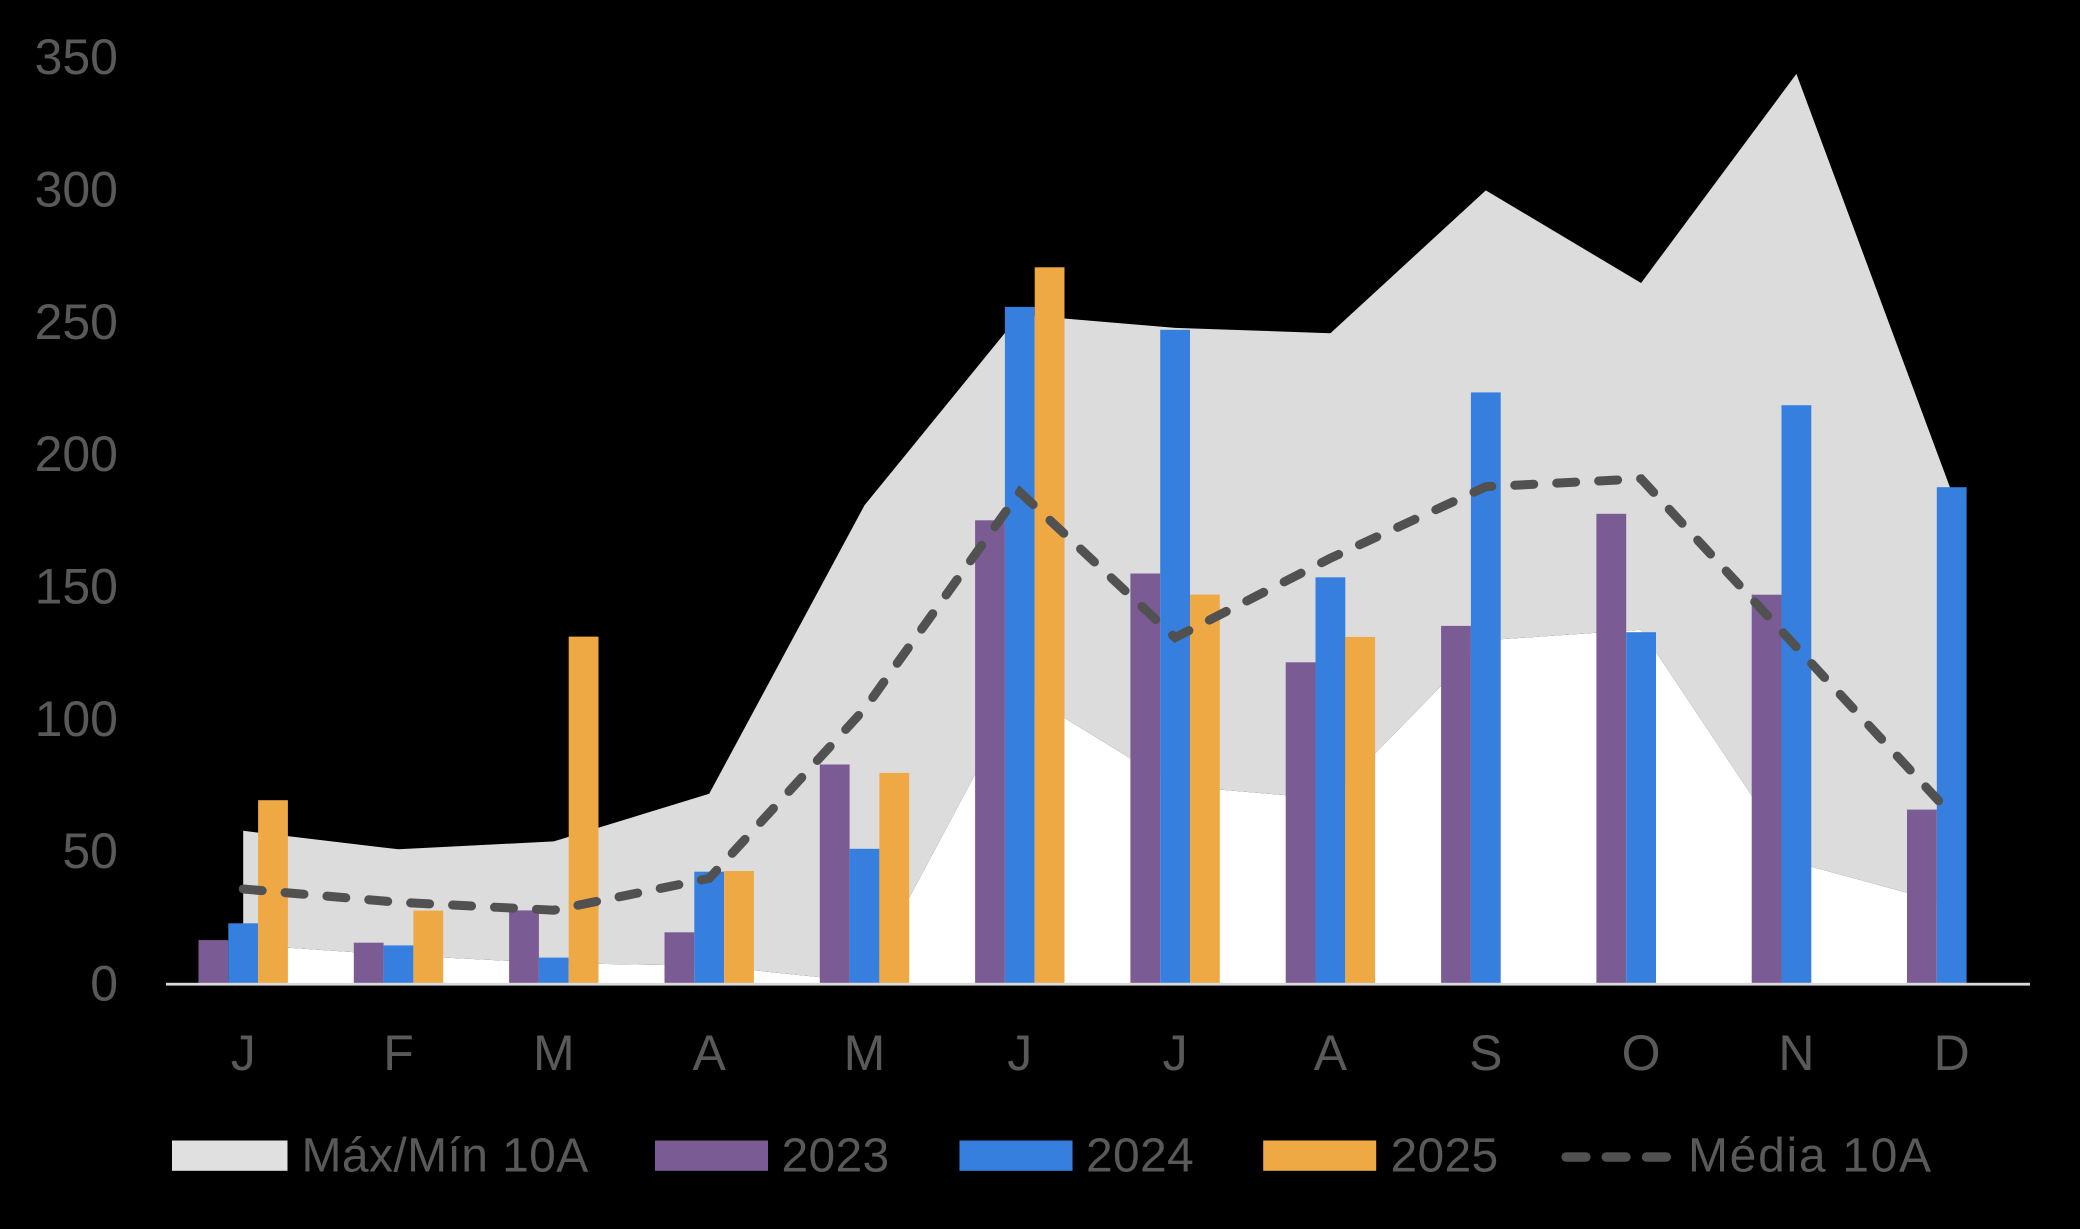 The height and width of the screenshot is (1229, 2080). I want to click on svg-text: 300, so click(76, 190).